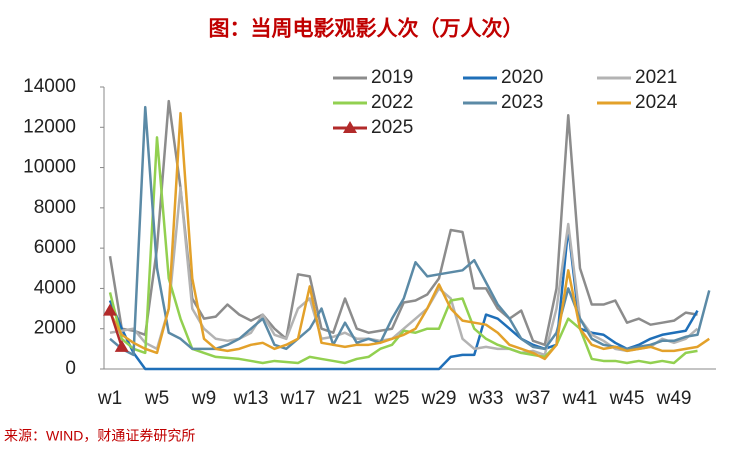  I want to click on x-tick-label: w29, so click(439, 398).